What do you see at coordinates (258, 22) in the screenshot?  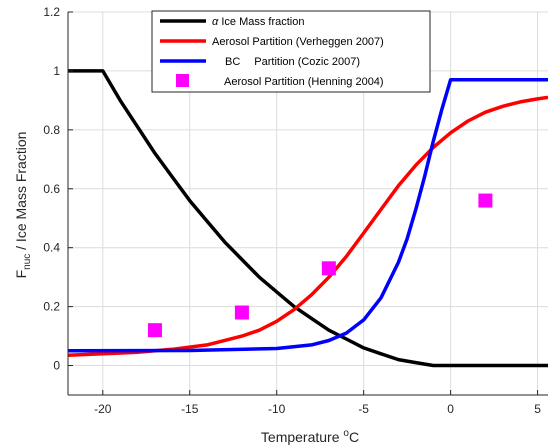 I see `legend-label-ice-mass: α Ice Mass fraction` at bounding box center [258, 22].